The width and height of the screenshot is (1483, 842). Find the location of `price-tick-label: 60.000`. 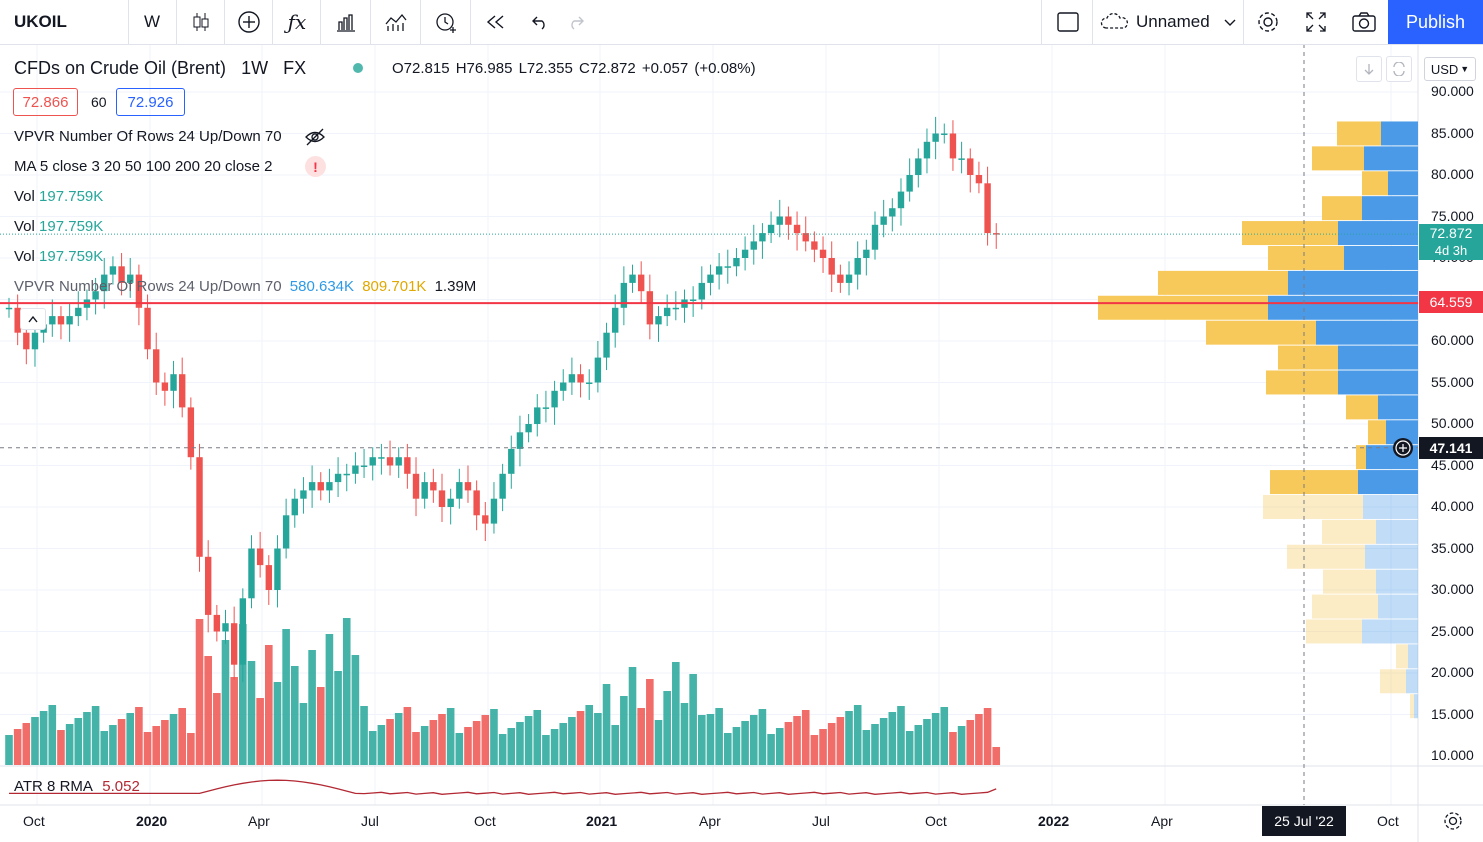

price-tick-label: 60.000 is located at coordinates (1452, 340).